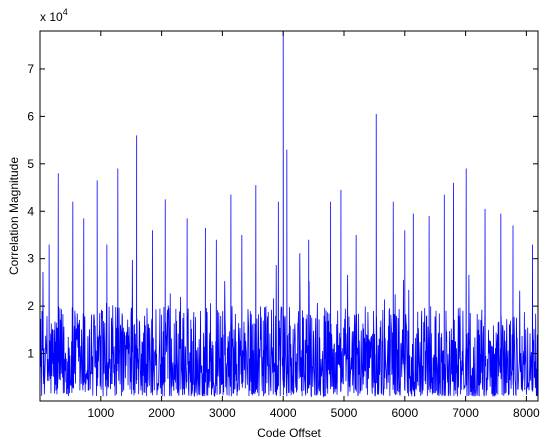 The width and height of the screenshot is (550, 445). I want to click on y-tick-label: 4, so click(30, 211).